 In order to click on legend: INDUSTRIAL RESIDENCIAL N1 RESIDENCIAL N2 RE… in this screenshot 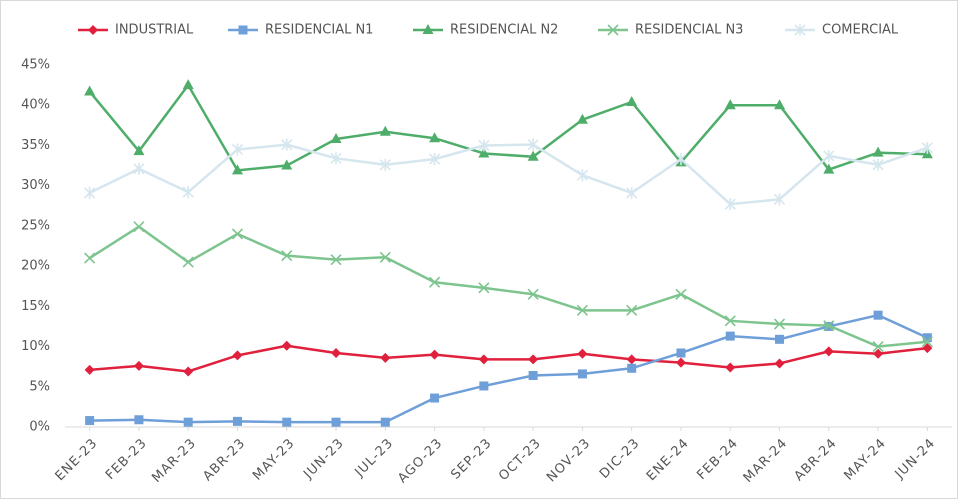, I will do `click(488, 30)`.